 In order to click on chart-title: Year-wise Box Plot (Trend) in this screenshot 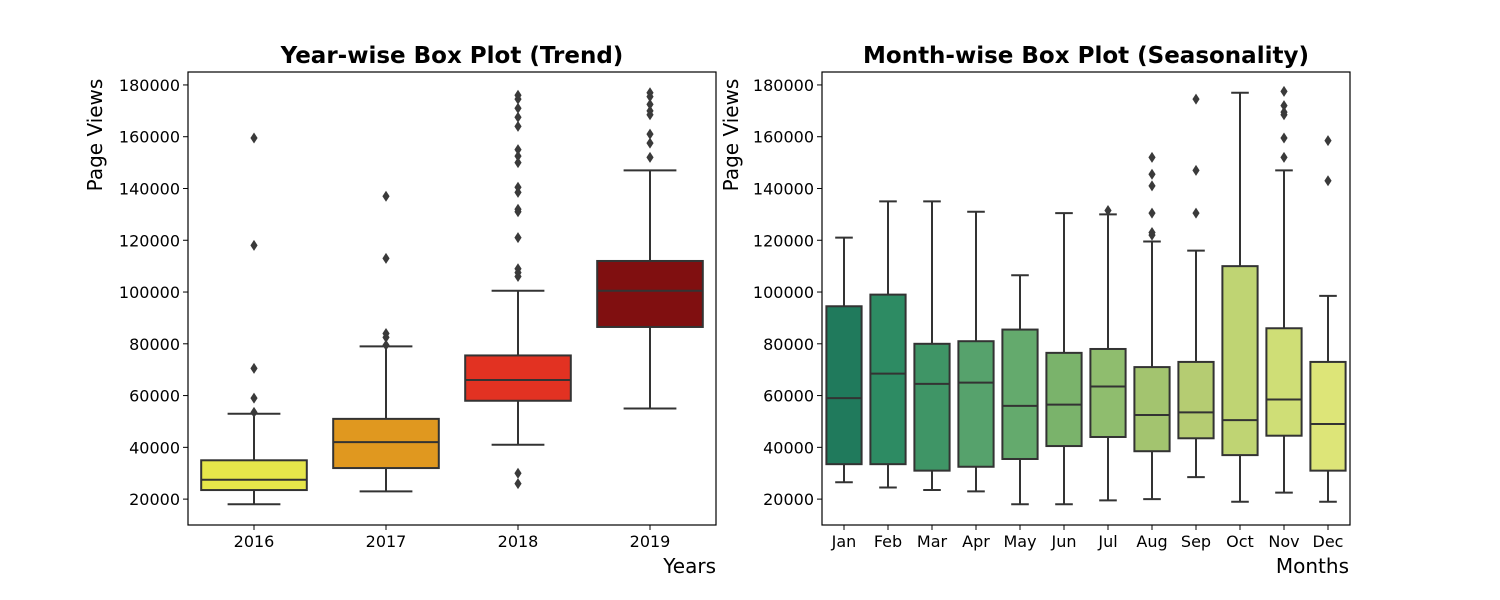, I will do `click(452, 56)`.